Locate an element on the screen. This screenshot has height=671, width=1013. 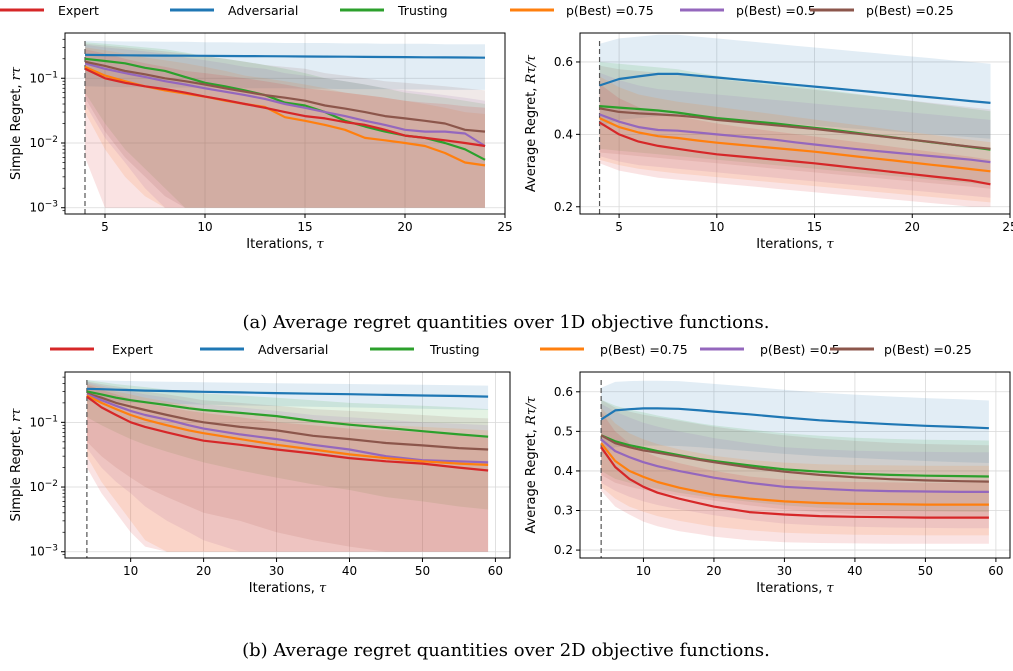
y-tick-label: 0.4 is located at coordinates (563, 471).